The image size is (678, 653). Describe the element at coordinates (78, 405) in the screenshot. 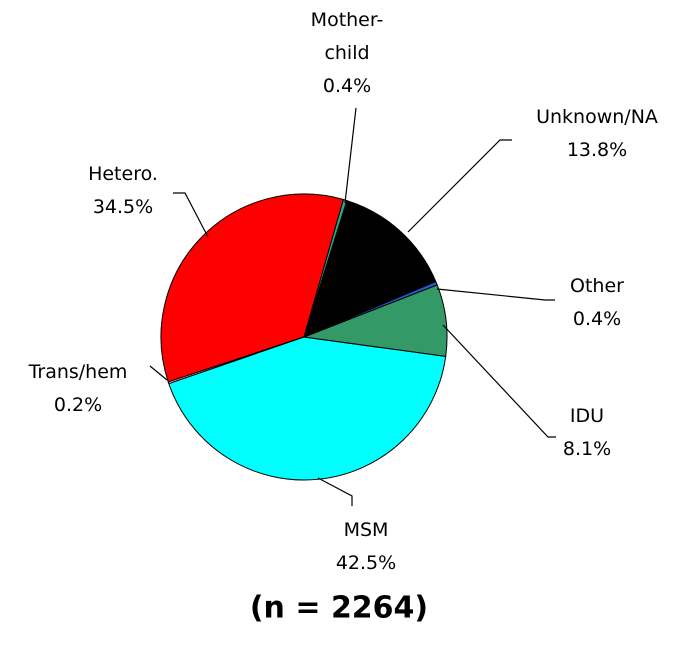

I see `value-label: 0.2%` at that location.